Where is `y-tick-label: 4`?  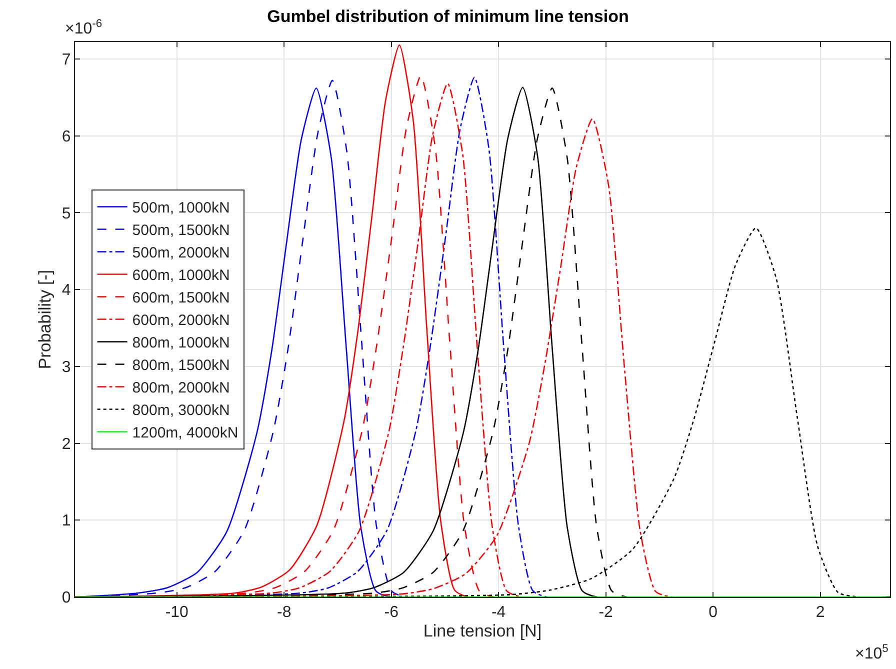 y-tick-label: 4 is located at coordinates (66, 291).